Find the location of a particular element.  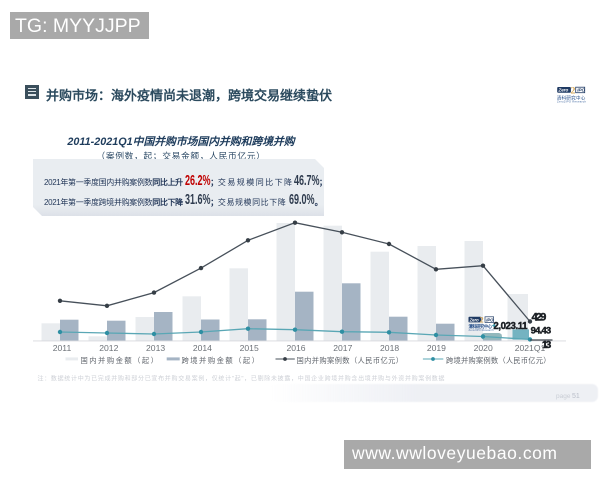

svg-text: 2021Q1 is located at coordinates (530, 348).